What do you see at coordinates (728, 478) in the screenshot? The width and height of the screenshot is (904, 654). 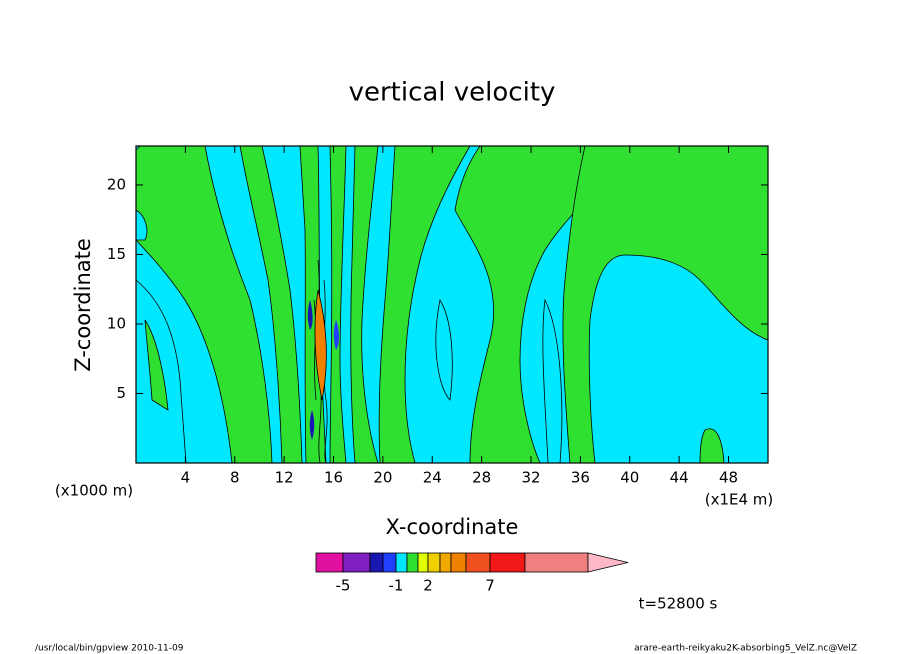 I see `x-tick-label: 48` at bounding box center [728, 478].